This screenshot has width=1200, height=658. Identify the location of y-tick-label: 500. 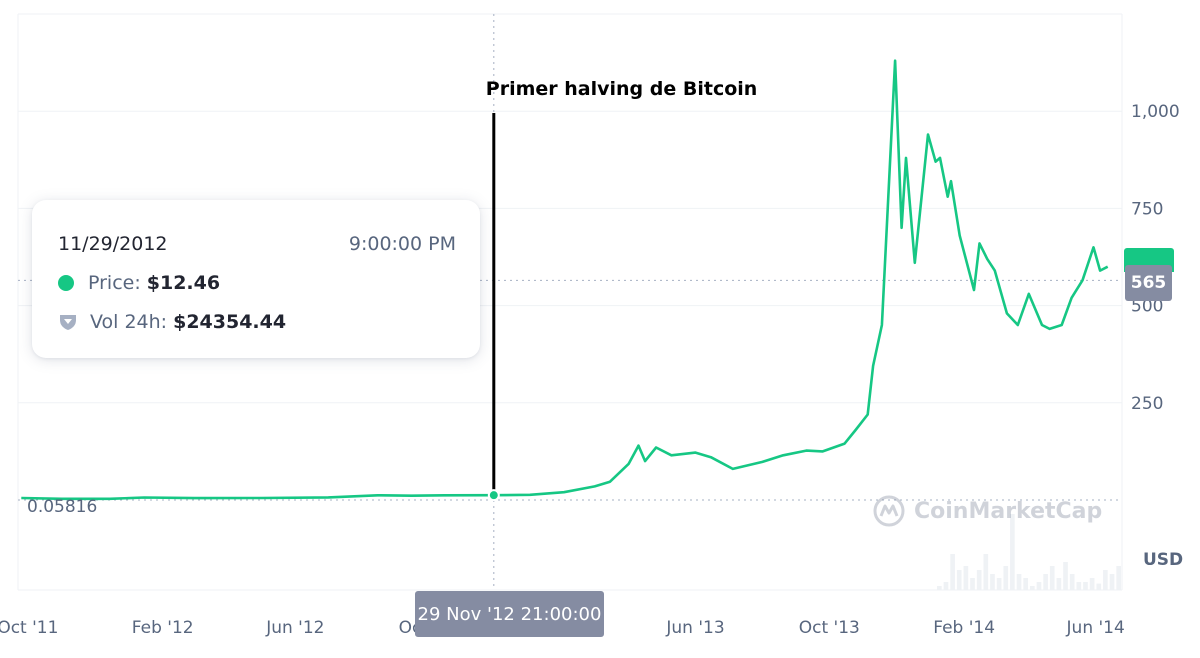
(1147, 307).